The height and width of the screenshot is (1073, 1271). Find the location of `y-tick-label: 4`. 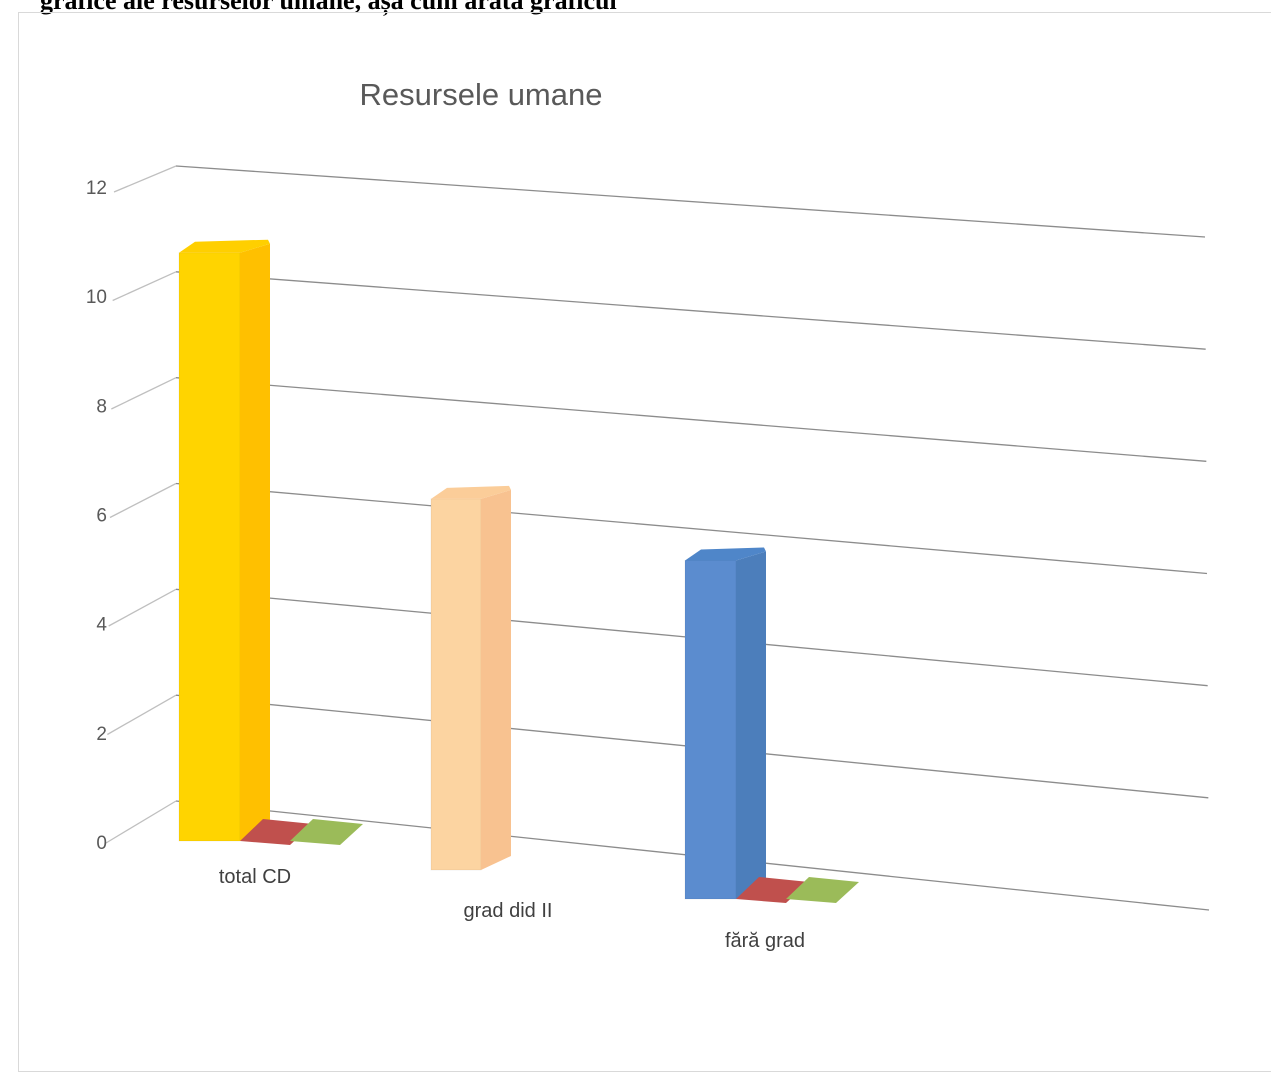

y-tick-label: 4 is located at coordinates (101, 625).